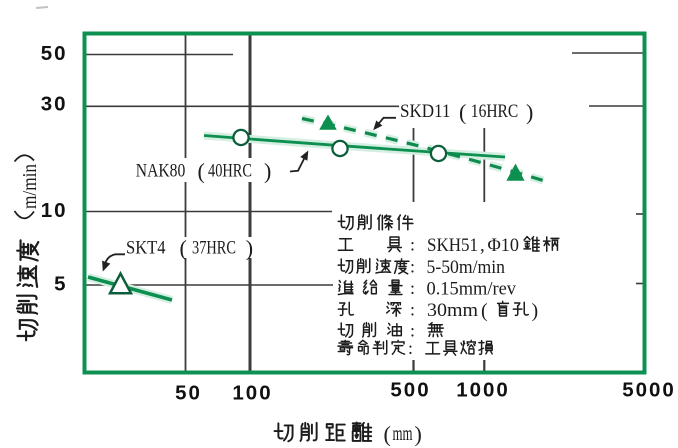 The height and width of the screenshot is (448, 678). What do you see at coordinates (214, 247) in the screenshot?
I see `svg-text: 37HRC` at bounding box center [214, 247].